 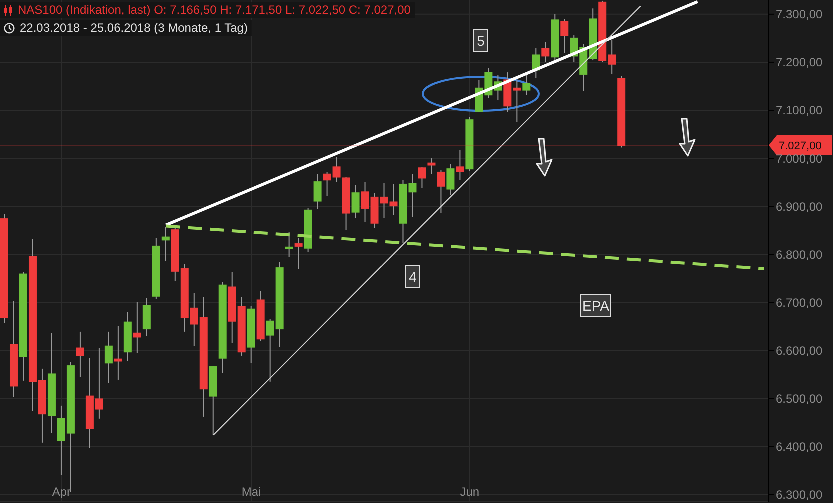 I want to click on y-tick-label: 7.200,00, so click(x=800, y=63).